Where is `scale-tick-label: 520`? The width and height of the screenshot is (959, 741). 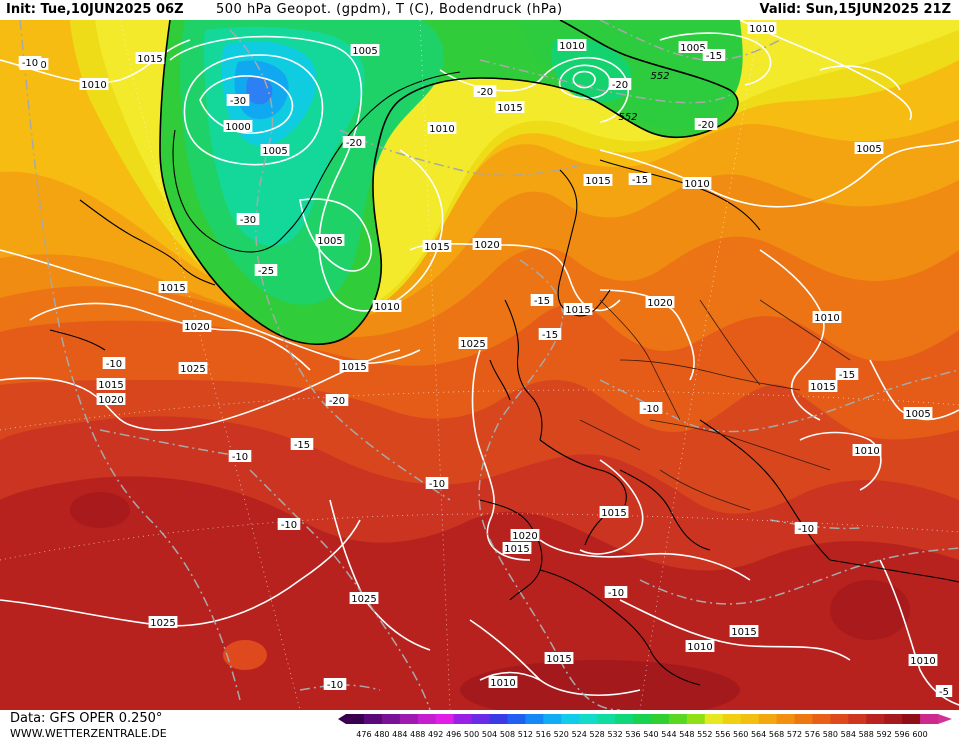
scale-tick-label: 520 is located at coordinates (561, 734).